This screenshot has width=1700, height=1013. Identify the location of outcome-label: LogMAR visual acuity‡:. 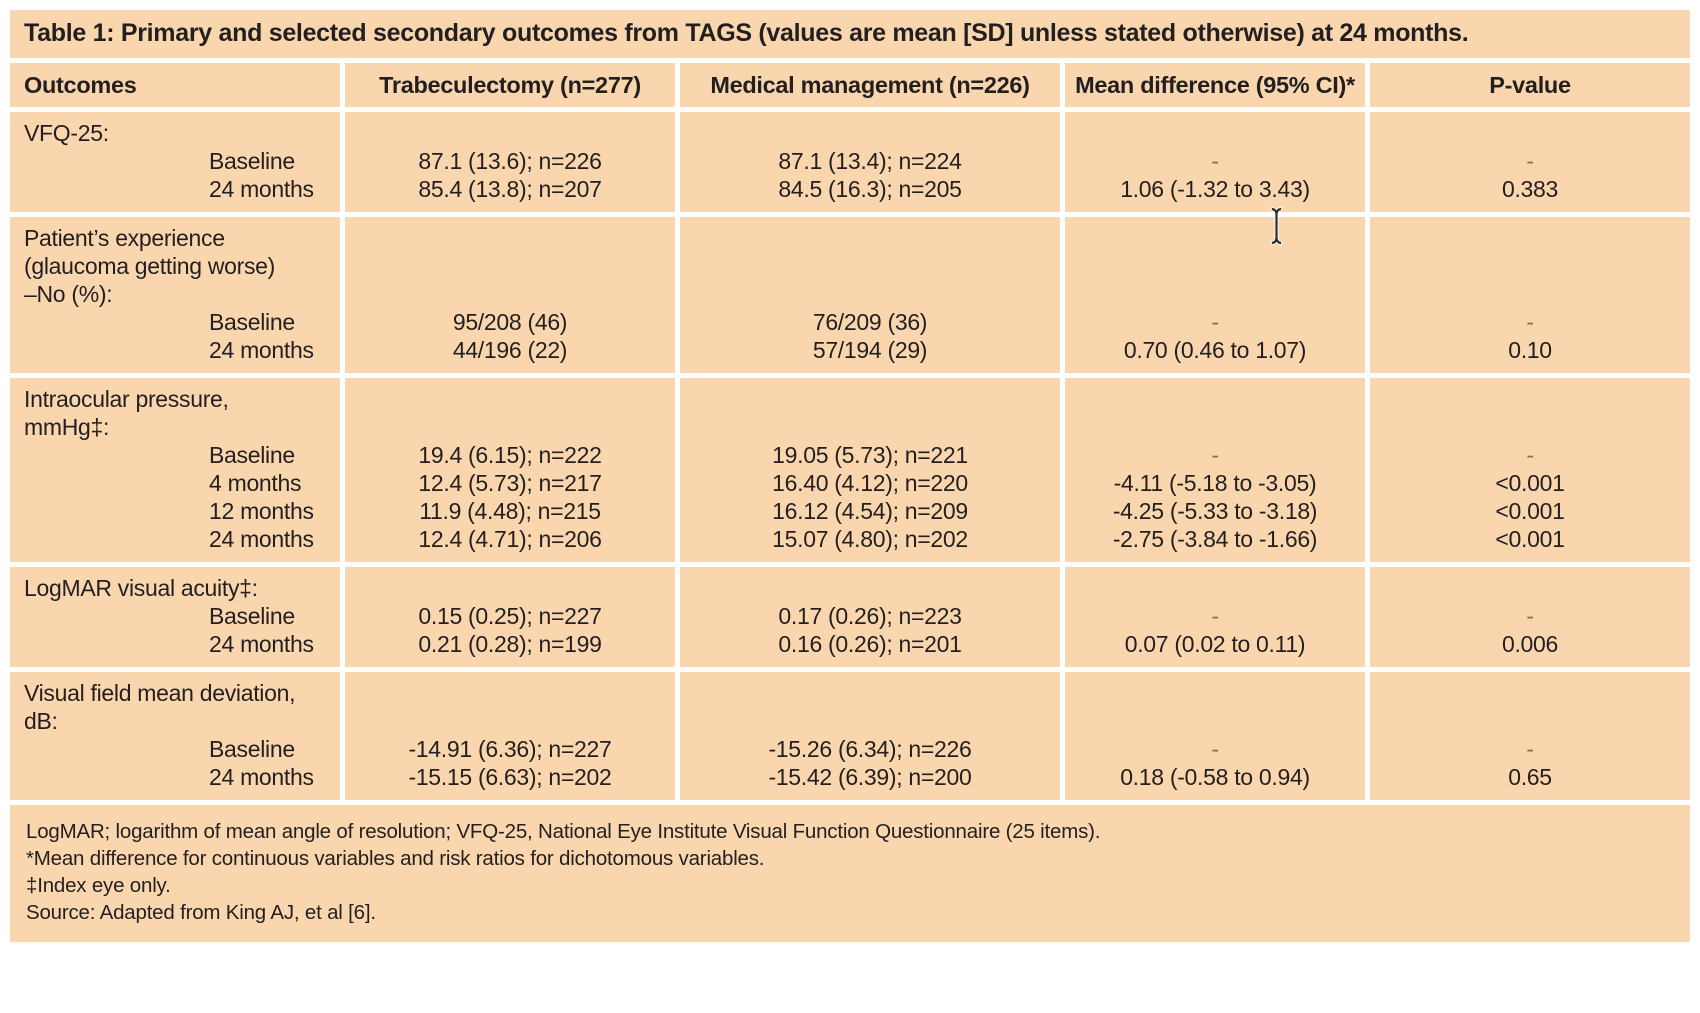
(141, 588).